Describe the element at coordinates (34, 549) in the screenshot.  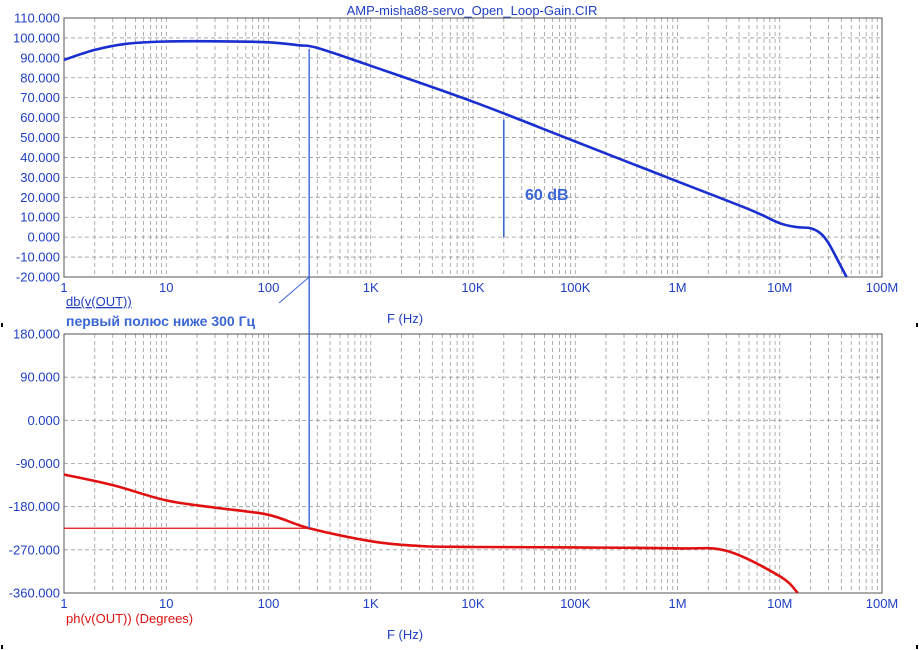
I see `phase-y-tick-label: -270.000` at that location.